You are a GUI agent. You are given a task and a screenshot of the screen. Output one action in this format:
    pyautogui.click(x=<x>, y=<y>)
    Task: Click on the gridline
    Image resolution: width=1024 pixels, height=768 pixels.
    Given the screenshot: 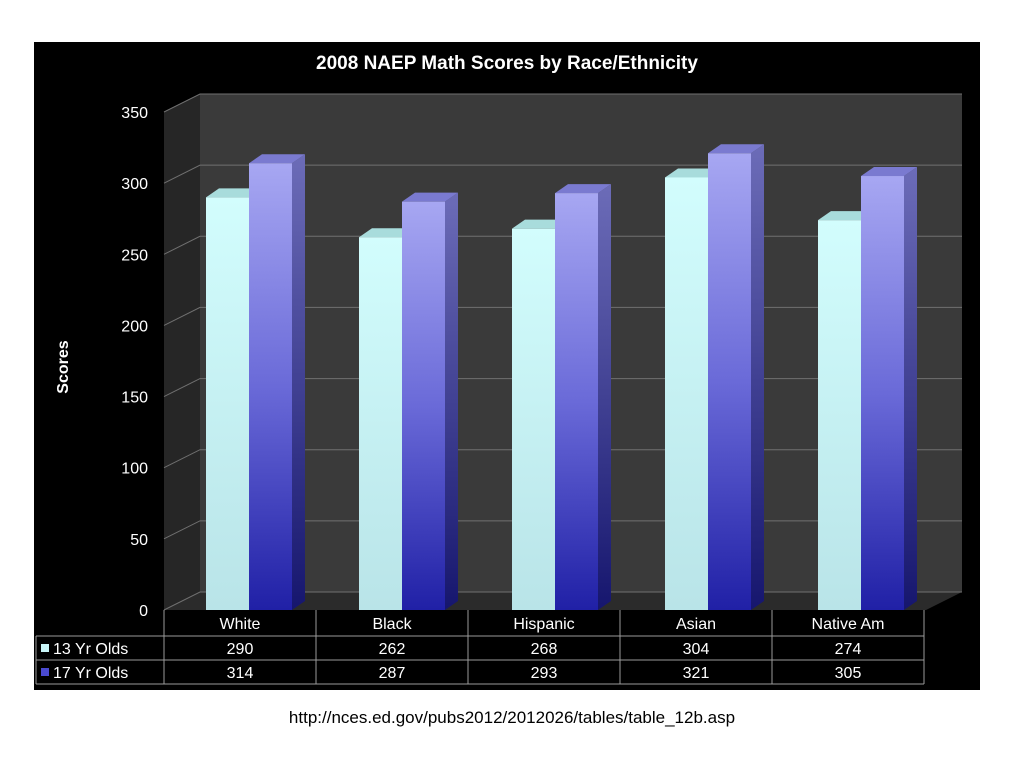 What is the action you would take?
    pyautogui.click(x=562, y=103)
    